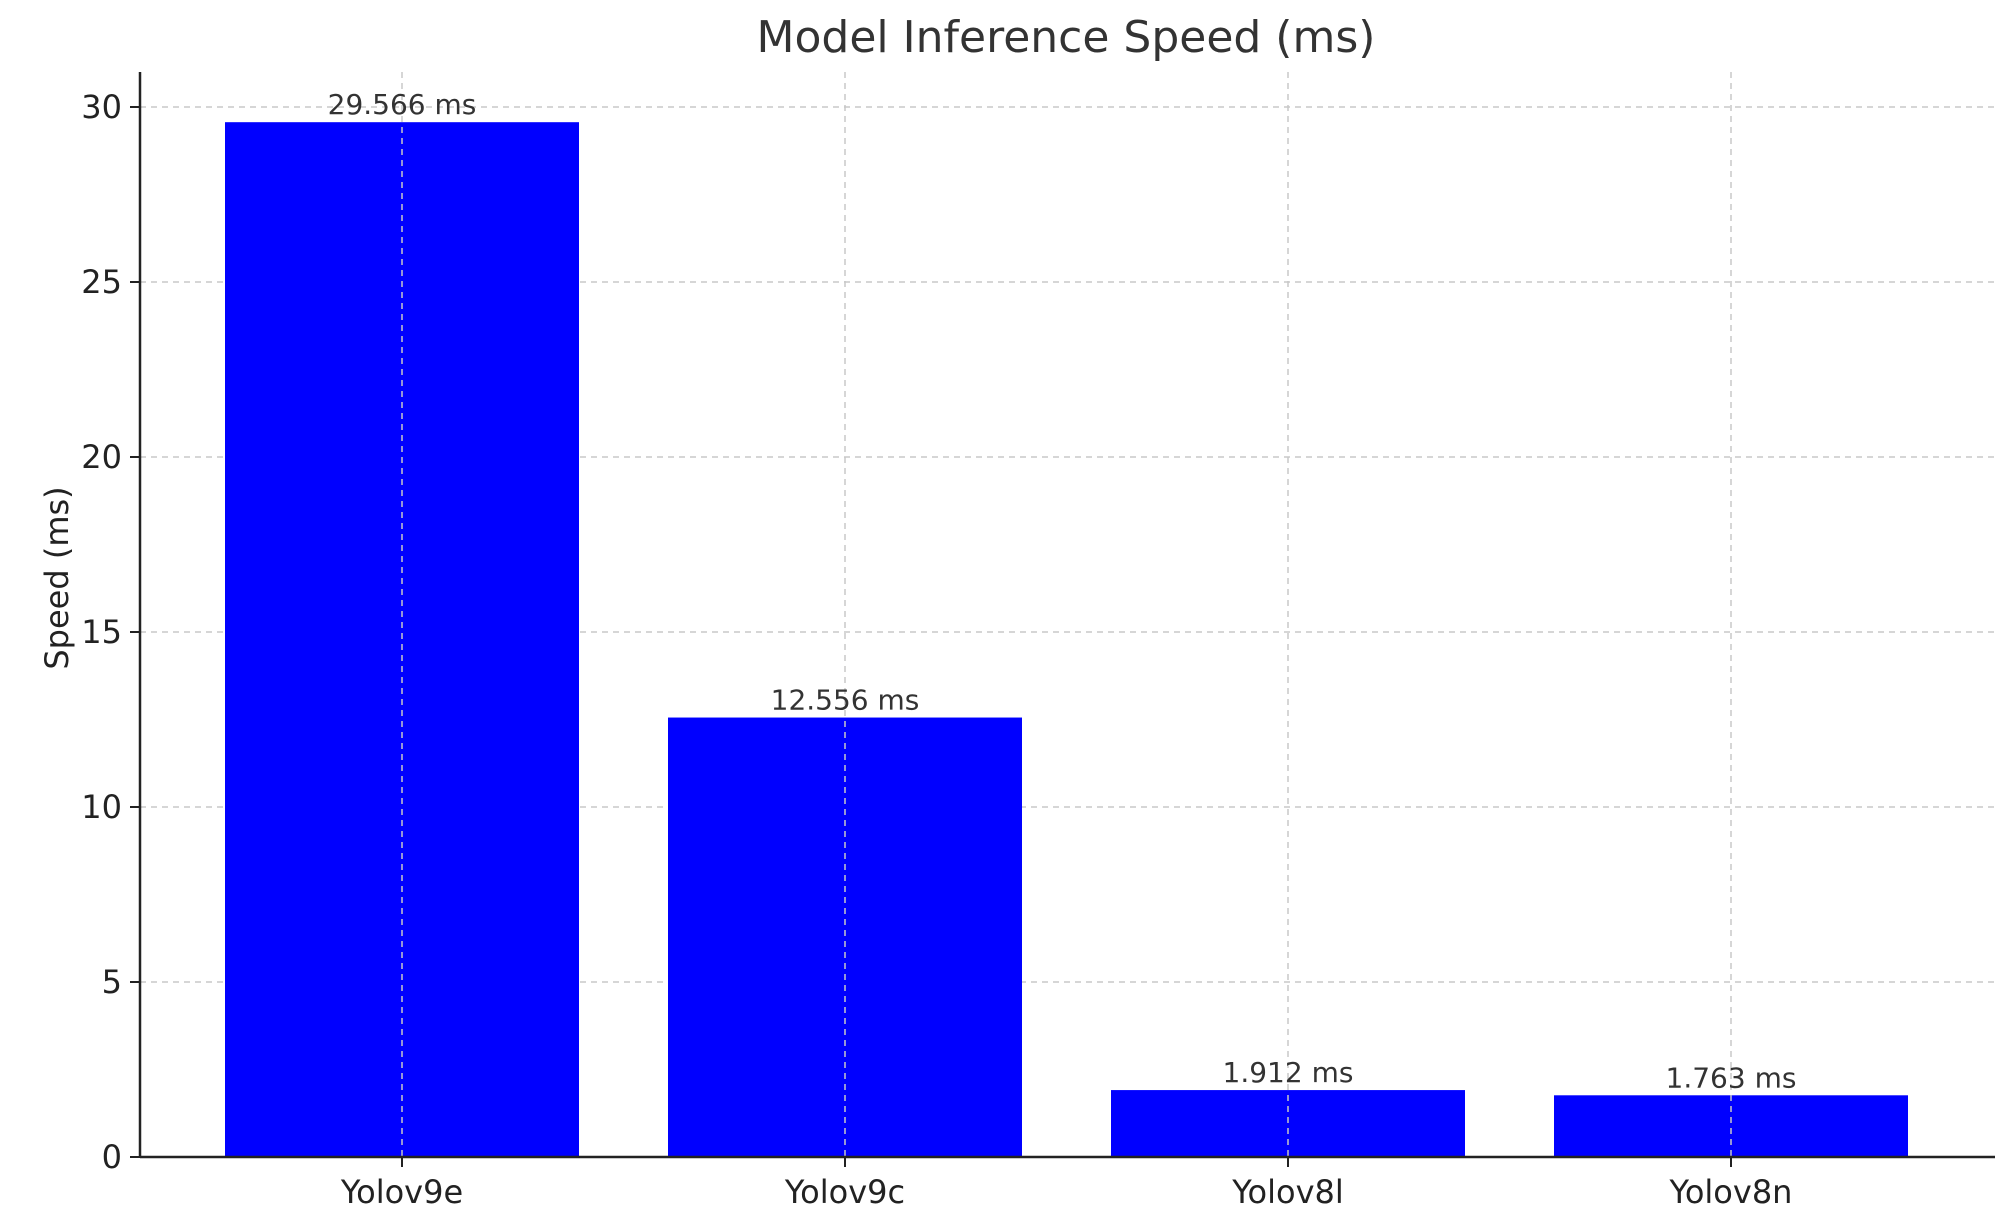  What do you see at coordinates (402, 104) in the screenshot?
I see `data-label: 29.566 ms` at bounding box center [402, 104].